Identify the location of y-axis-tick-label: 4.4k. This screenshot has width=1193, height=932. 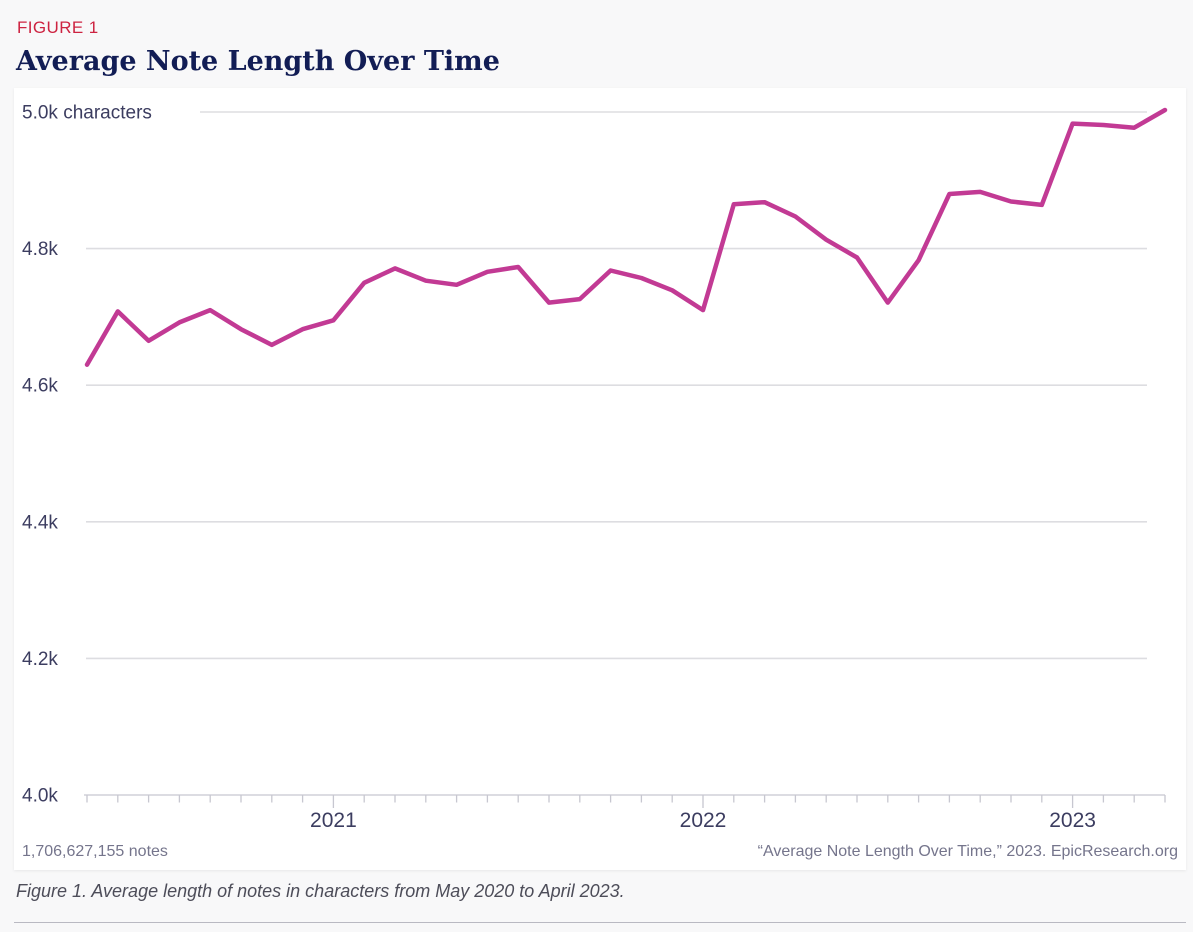
(40, 522).